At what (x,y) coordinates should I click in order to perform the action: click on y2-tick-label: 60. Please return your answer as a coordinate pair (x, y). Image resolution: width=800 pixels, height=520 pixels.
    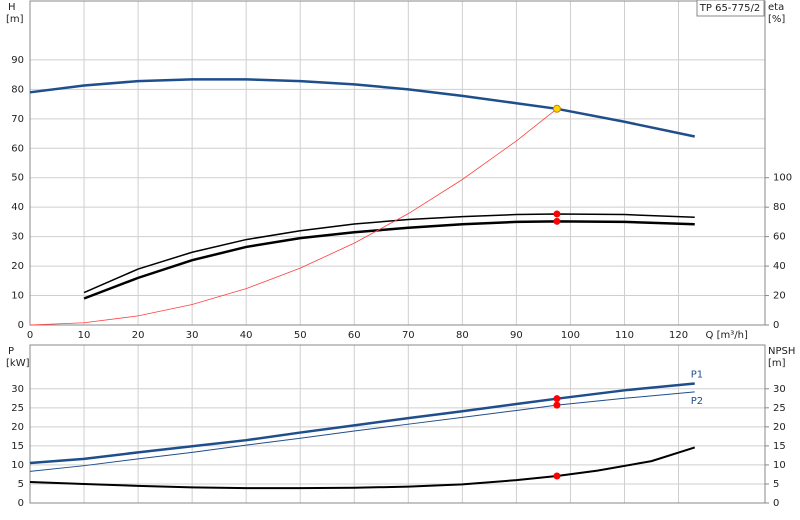
    Looking at the image, I should click on (779, 237).